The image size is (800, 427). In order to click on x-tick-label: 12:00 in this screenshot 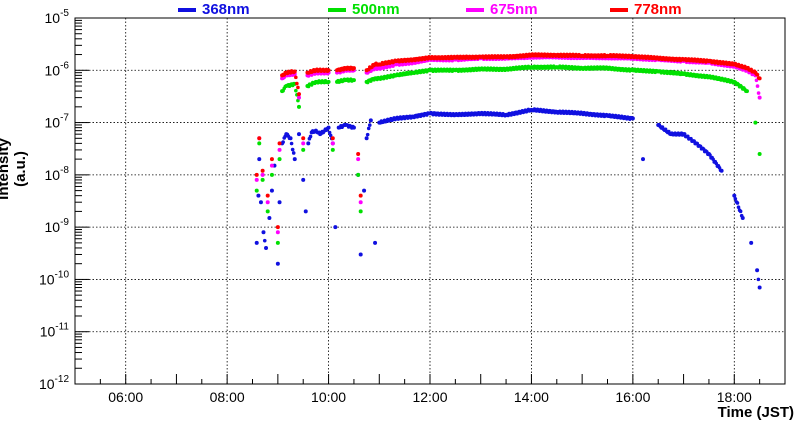, I will do `click(429, 397)`.